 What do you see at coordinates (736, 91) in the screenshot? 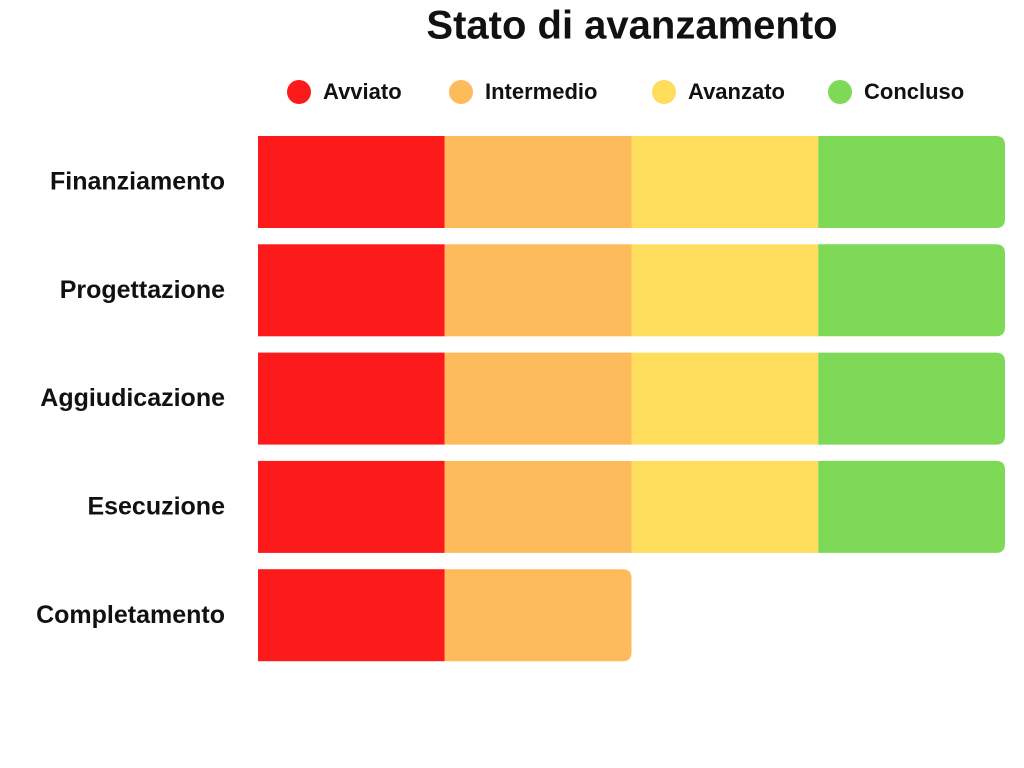
I see `legend-label: Avanzato` at bounding box center [736, 91].